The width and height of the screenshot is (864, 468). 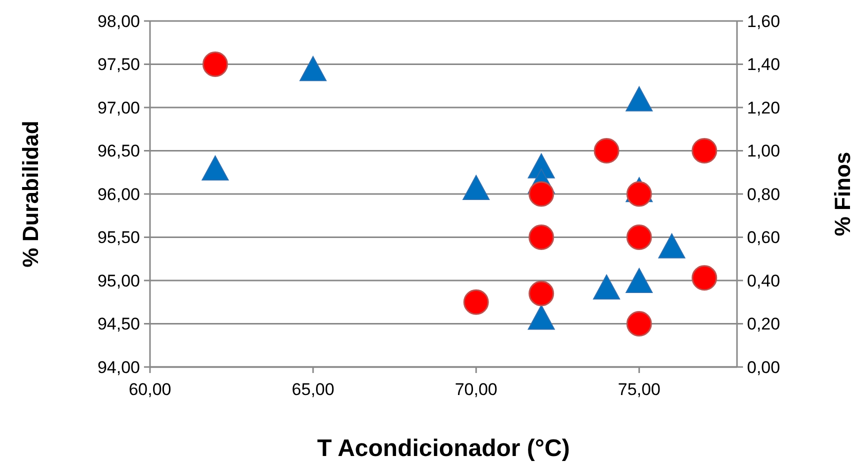 What do you see at coordinates (118, 194) in the screenshot?
I see `y-tick-label: 96,00` at bounding box center [118, 194].